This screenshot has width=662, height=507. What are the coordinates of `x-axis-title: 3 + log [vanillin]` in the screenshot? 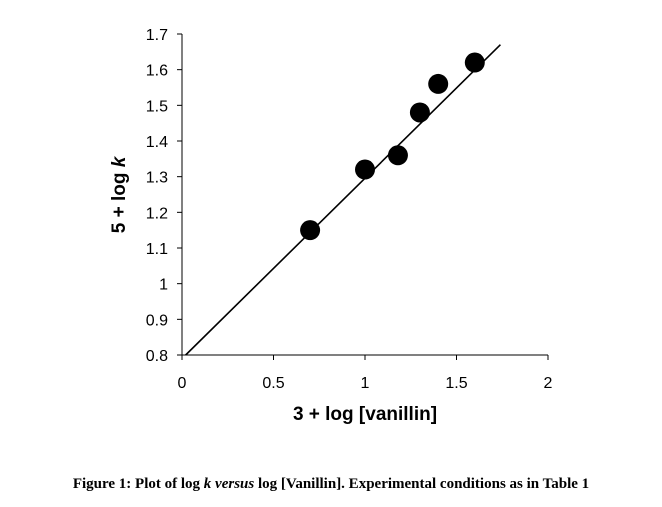 It's located at (365, 414).